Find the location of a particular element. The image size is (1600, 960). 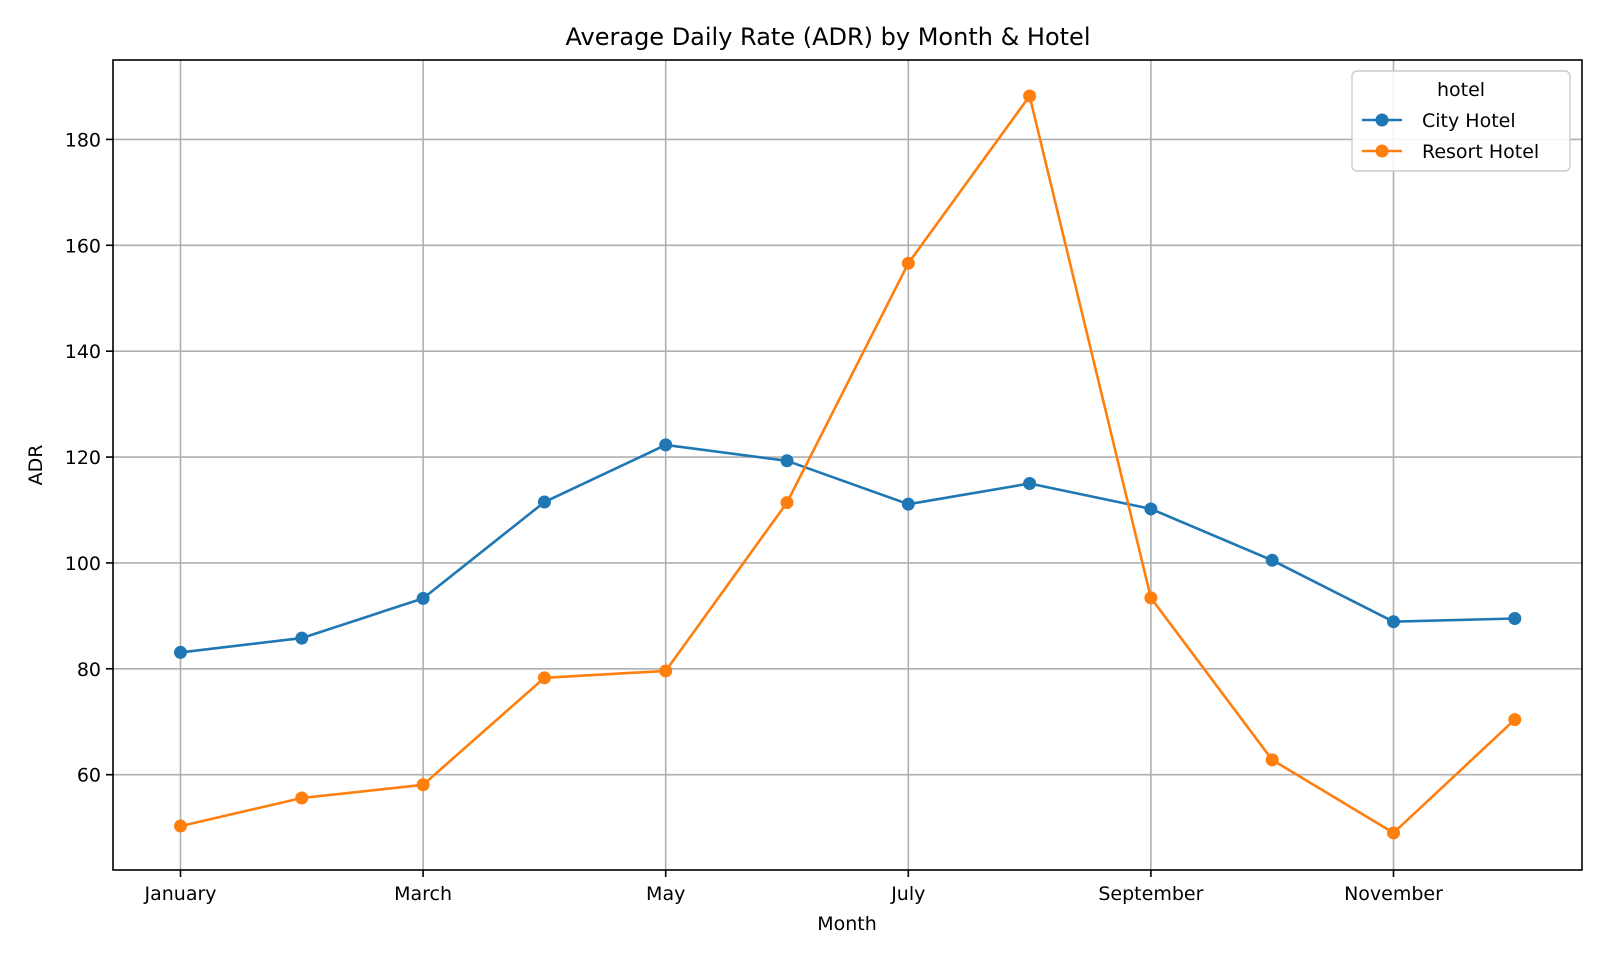

y-tick-label: 160 is located at coordinates (83, 246).